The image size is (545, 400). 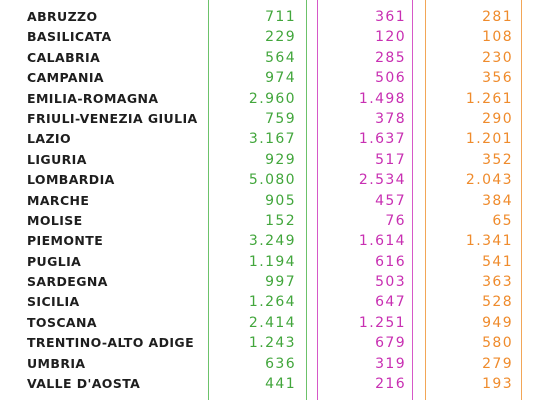 I want to click on value-green: 564, so click(x=280, y=57).